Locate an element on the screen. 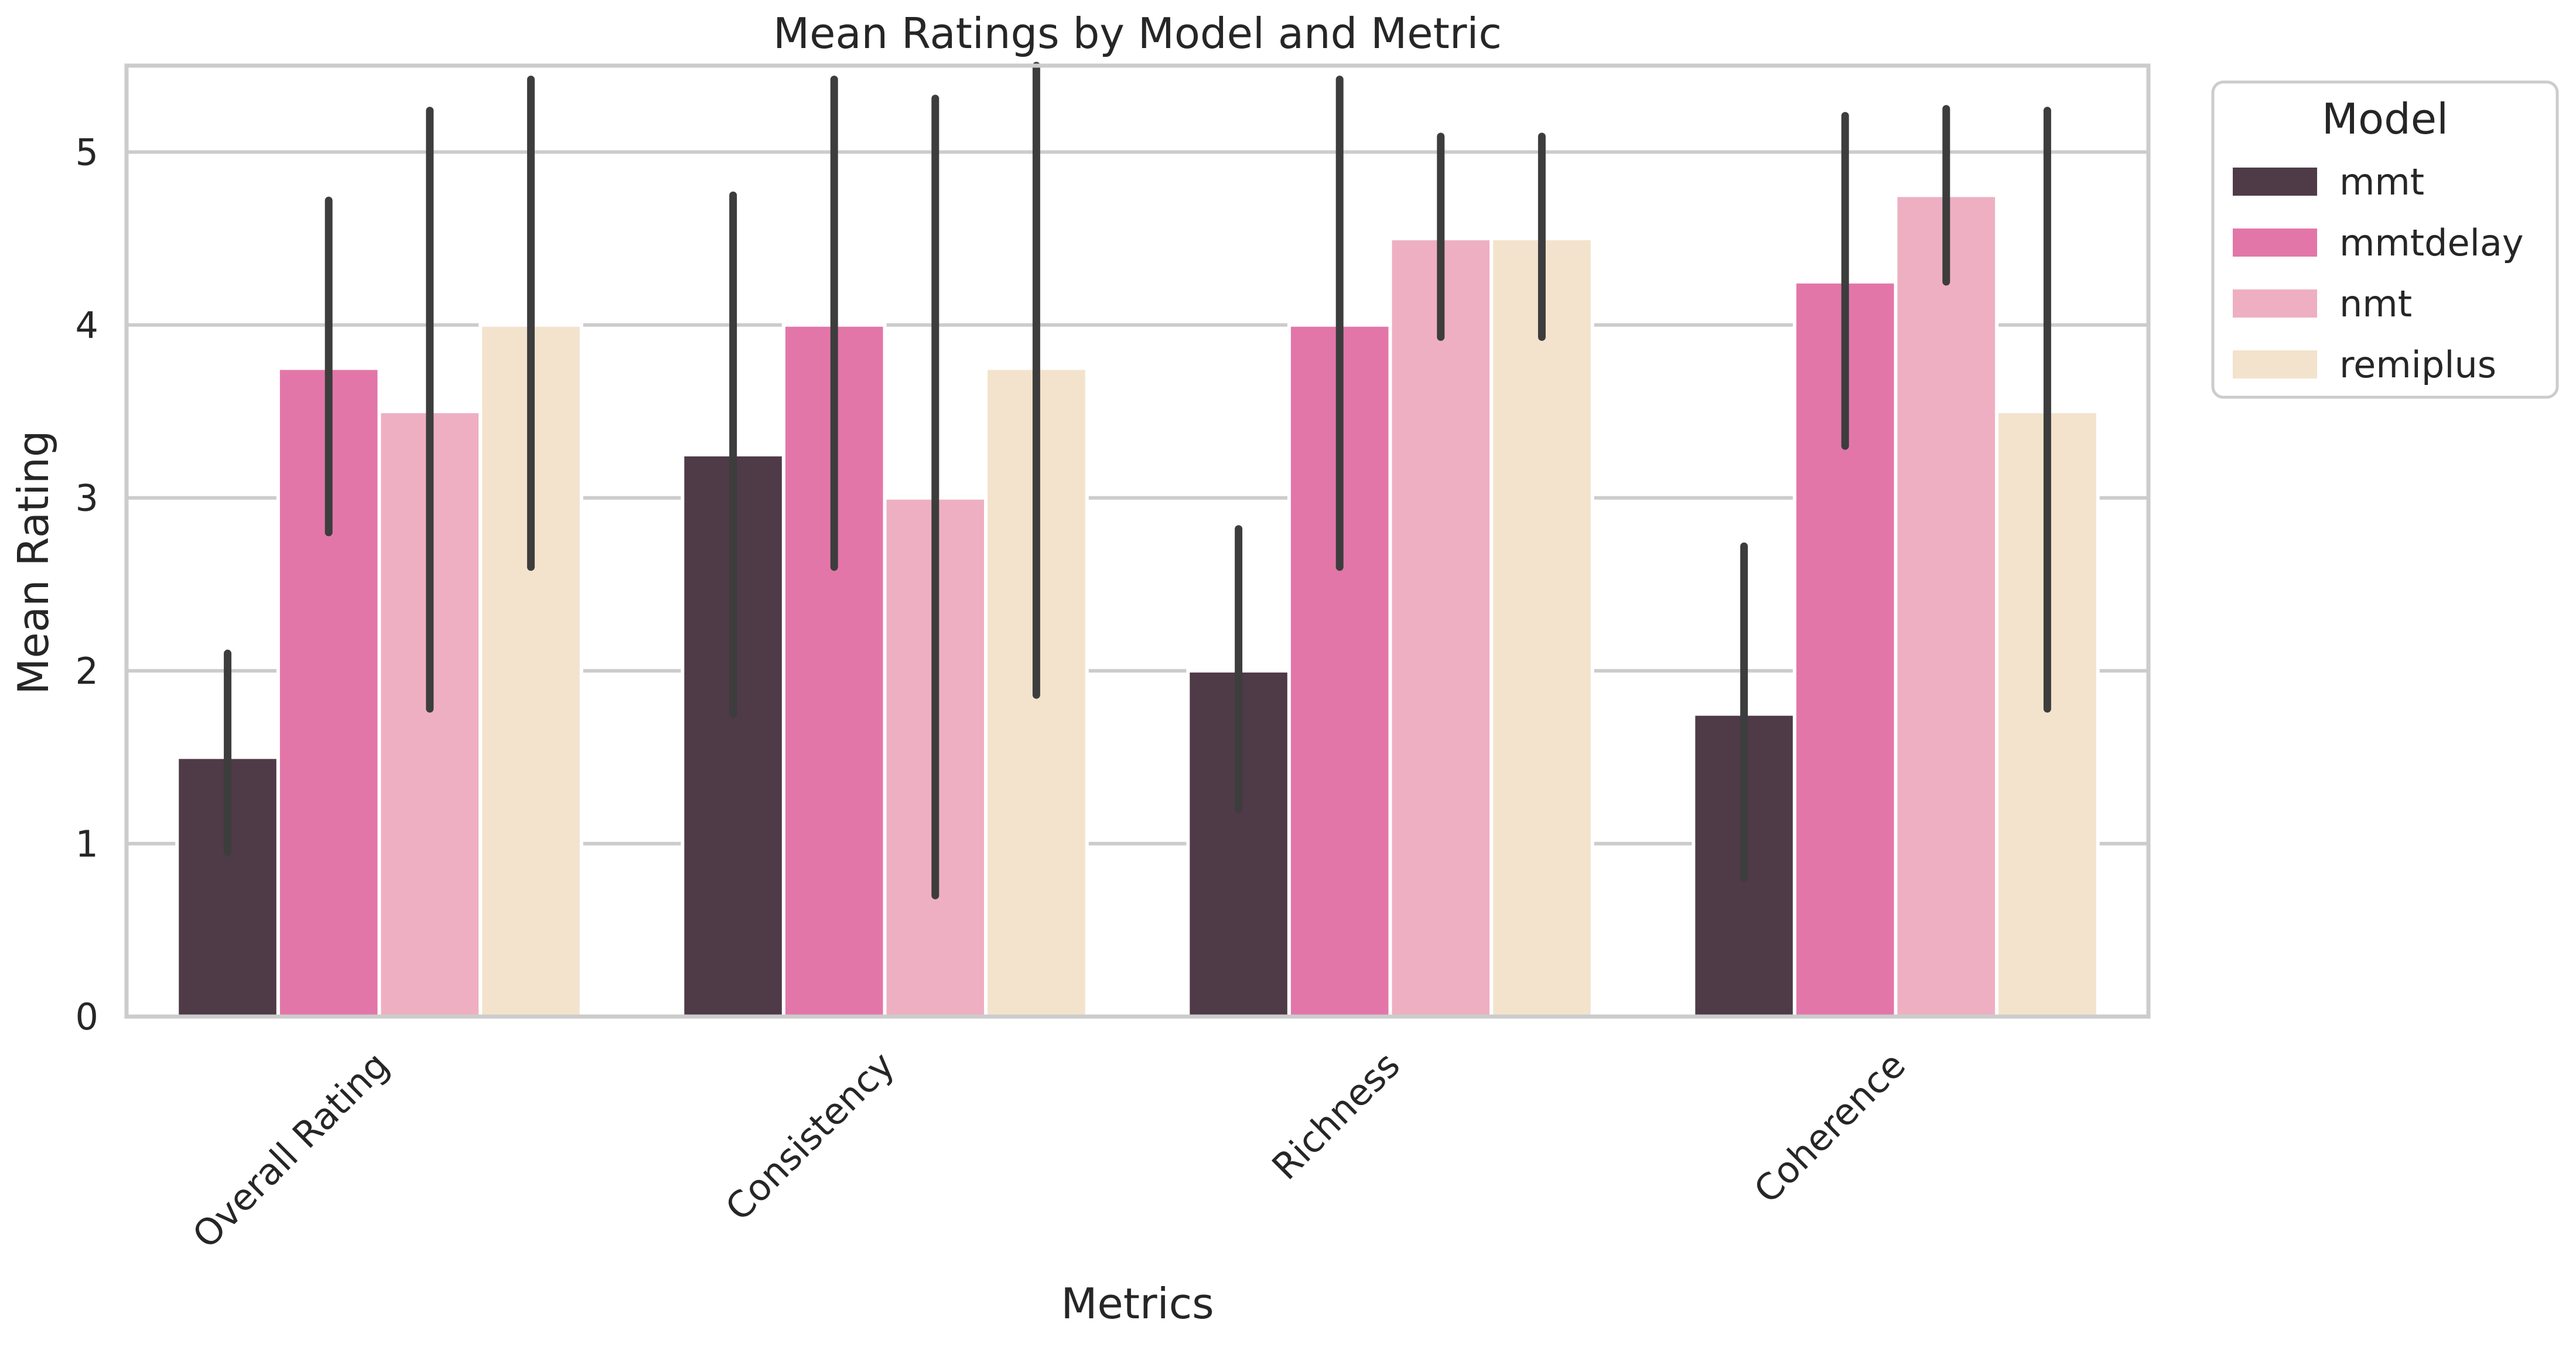 Image resolution: width=2576 pixels, height=1347 pixels. y-axis-label: Mean Rating is located at coordinates (34, 562).